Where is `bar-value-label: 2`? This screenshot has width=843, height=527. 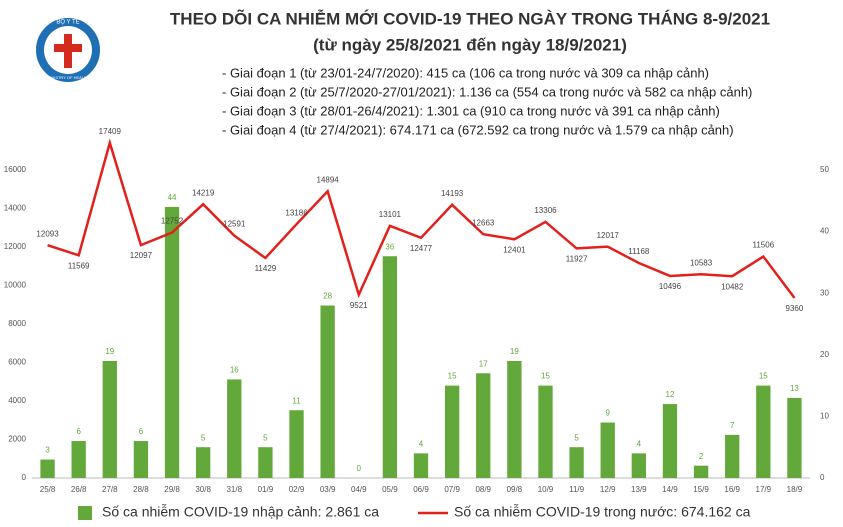
bar-value-label: 2 is located at coordinates (701, 456).